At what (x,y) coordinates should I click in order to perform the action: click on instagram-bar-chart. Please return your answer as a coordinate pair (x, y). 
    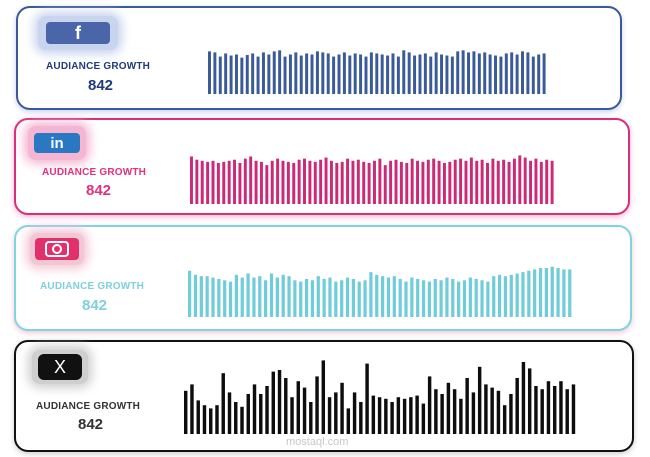
    Looking at the image, I should click on (380, 291).